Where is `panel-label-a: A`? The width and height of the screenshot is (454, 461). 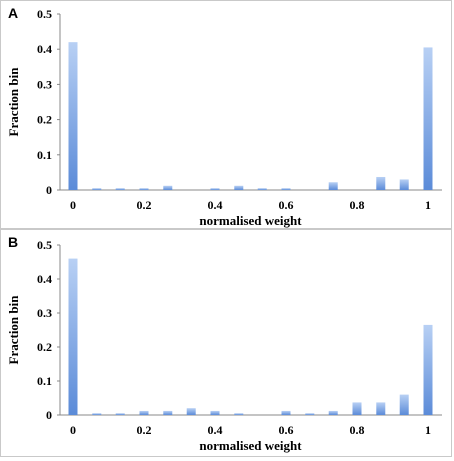 panel-label-a: A is located at coordinates (13, 13).